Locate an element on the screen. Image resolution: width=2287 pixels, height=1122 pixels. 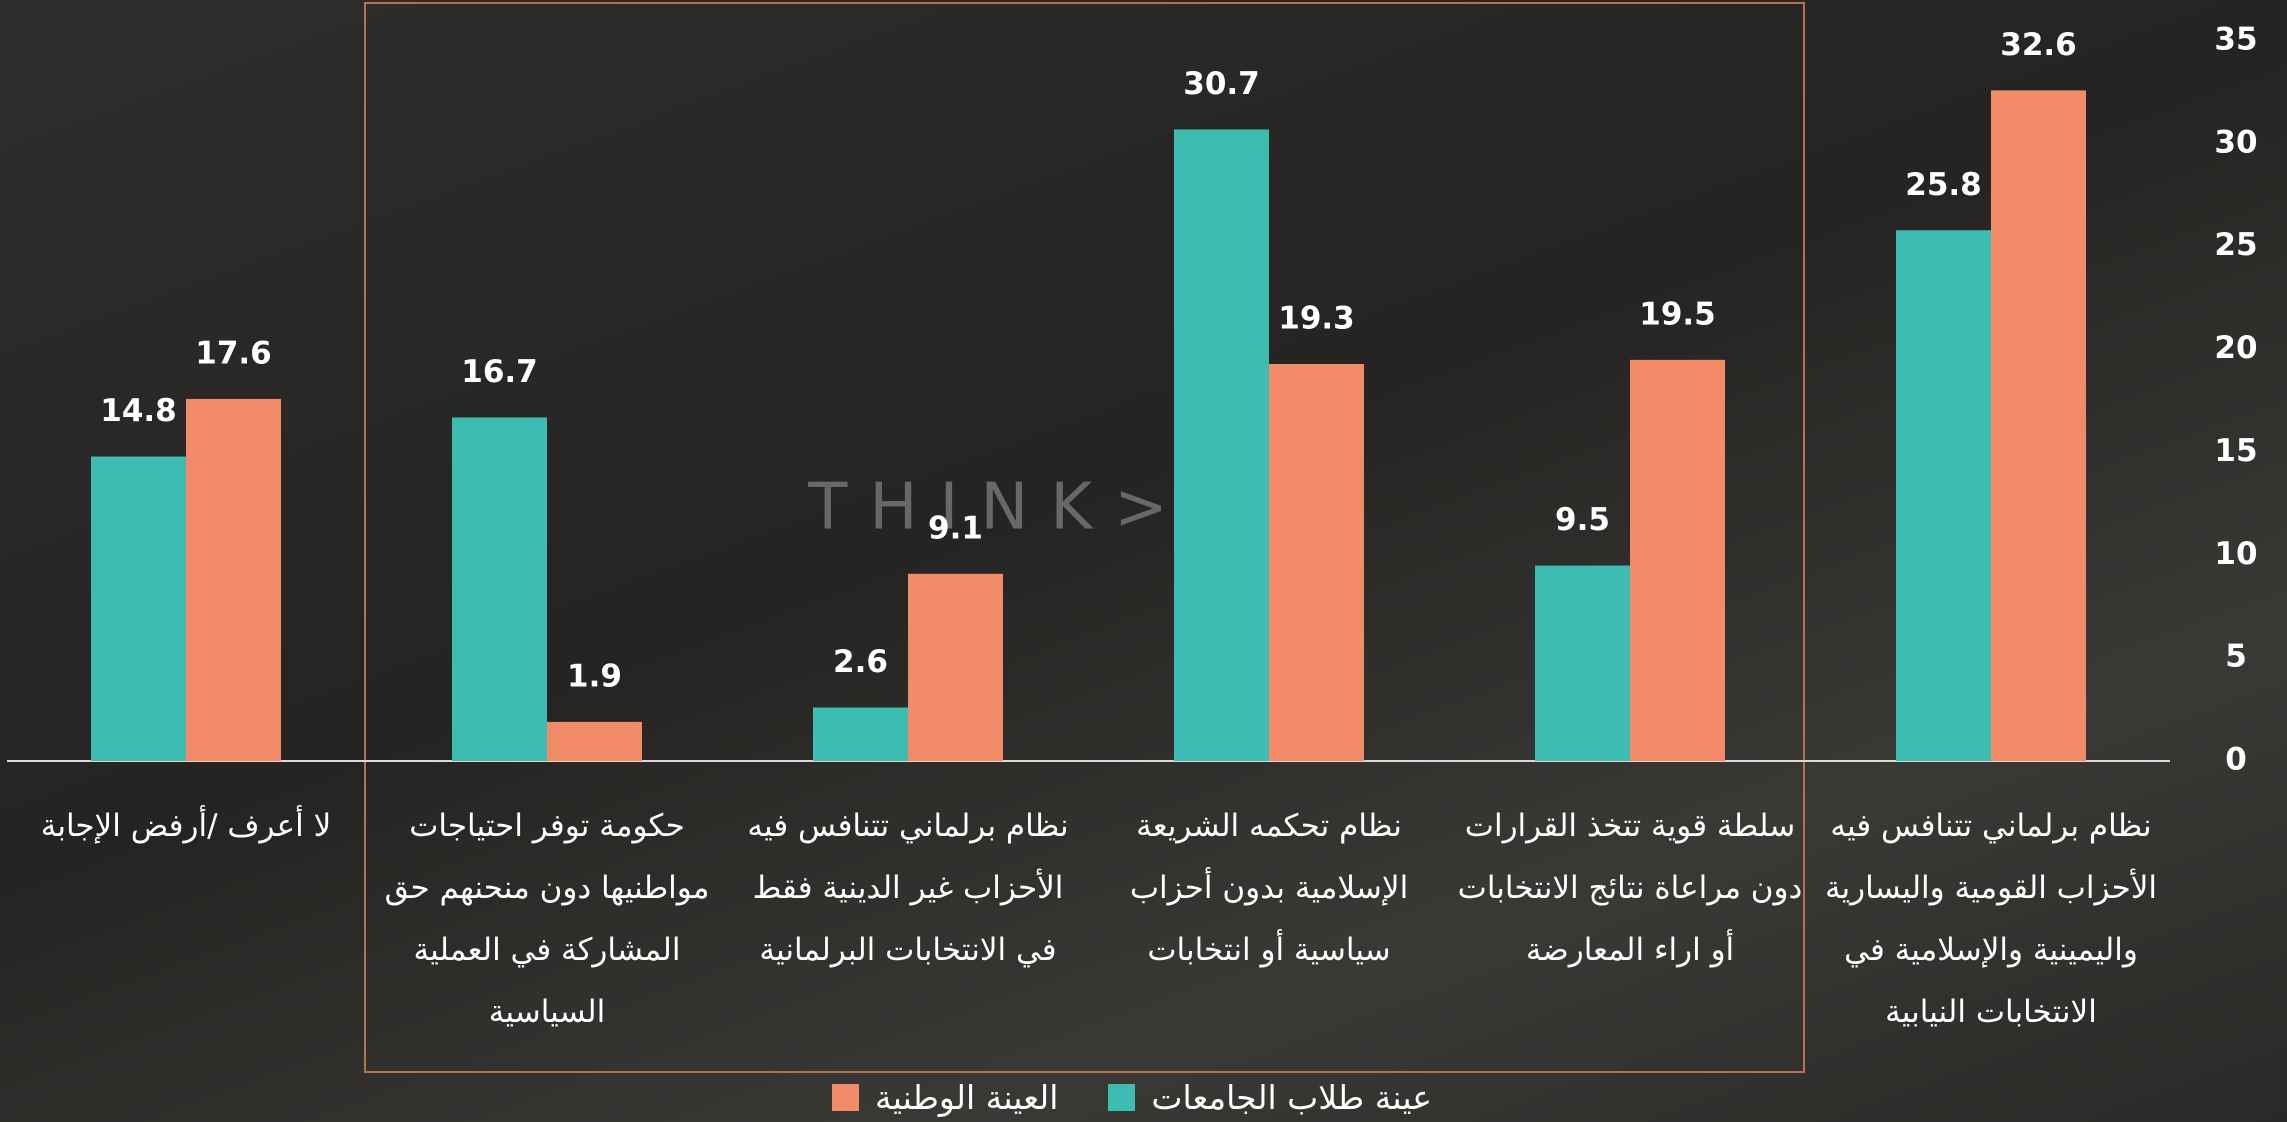
value-label: 14.8 is located at coordinates (138, 411).